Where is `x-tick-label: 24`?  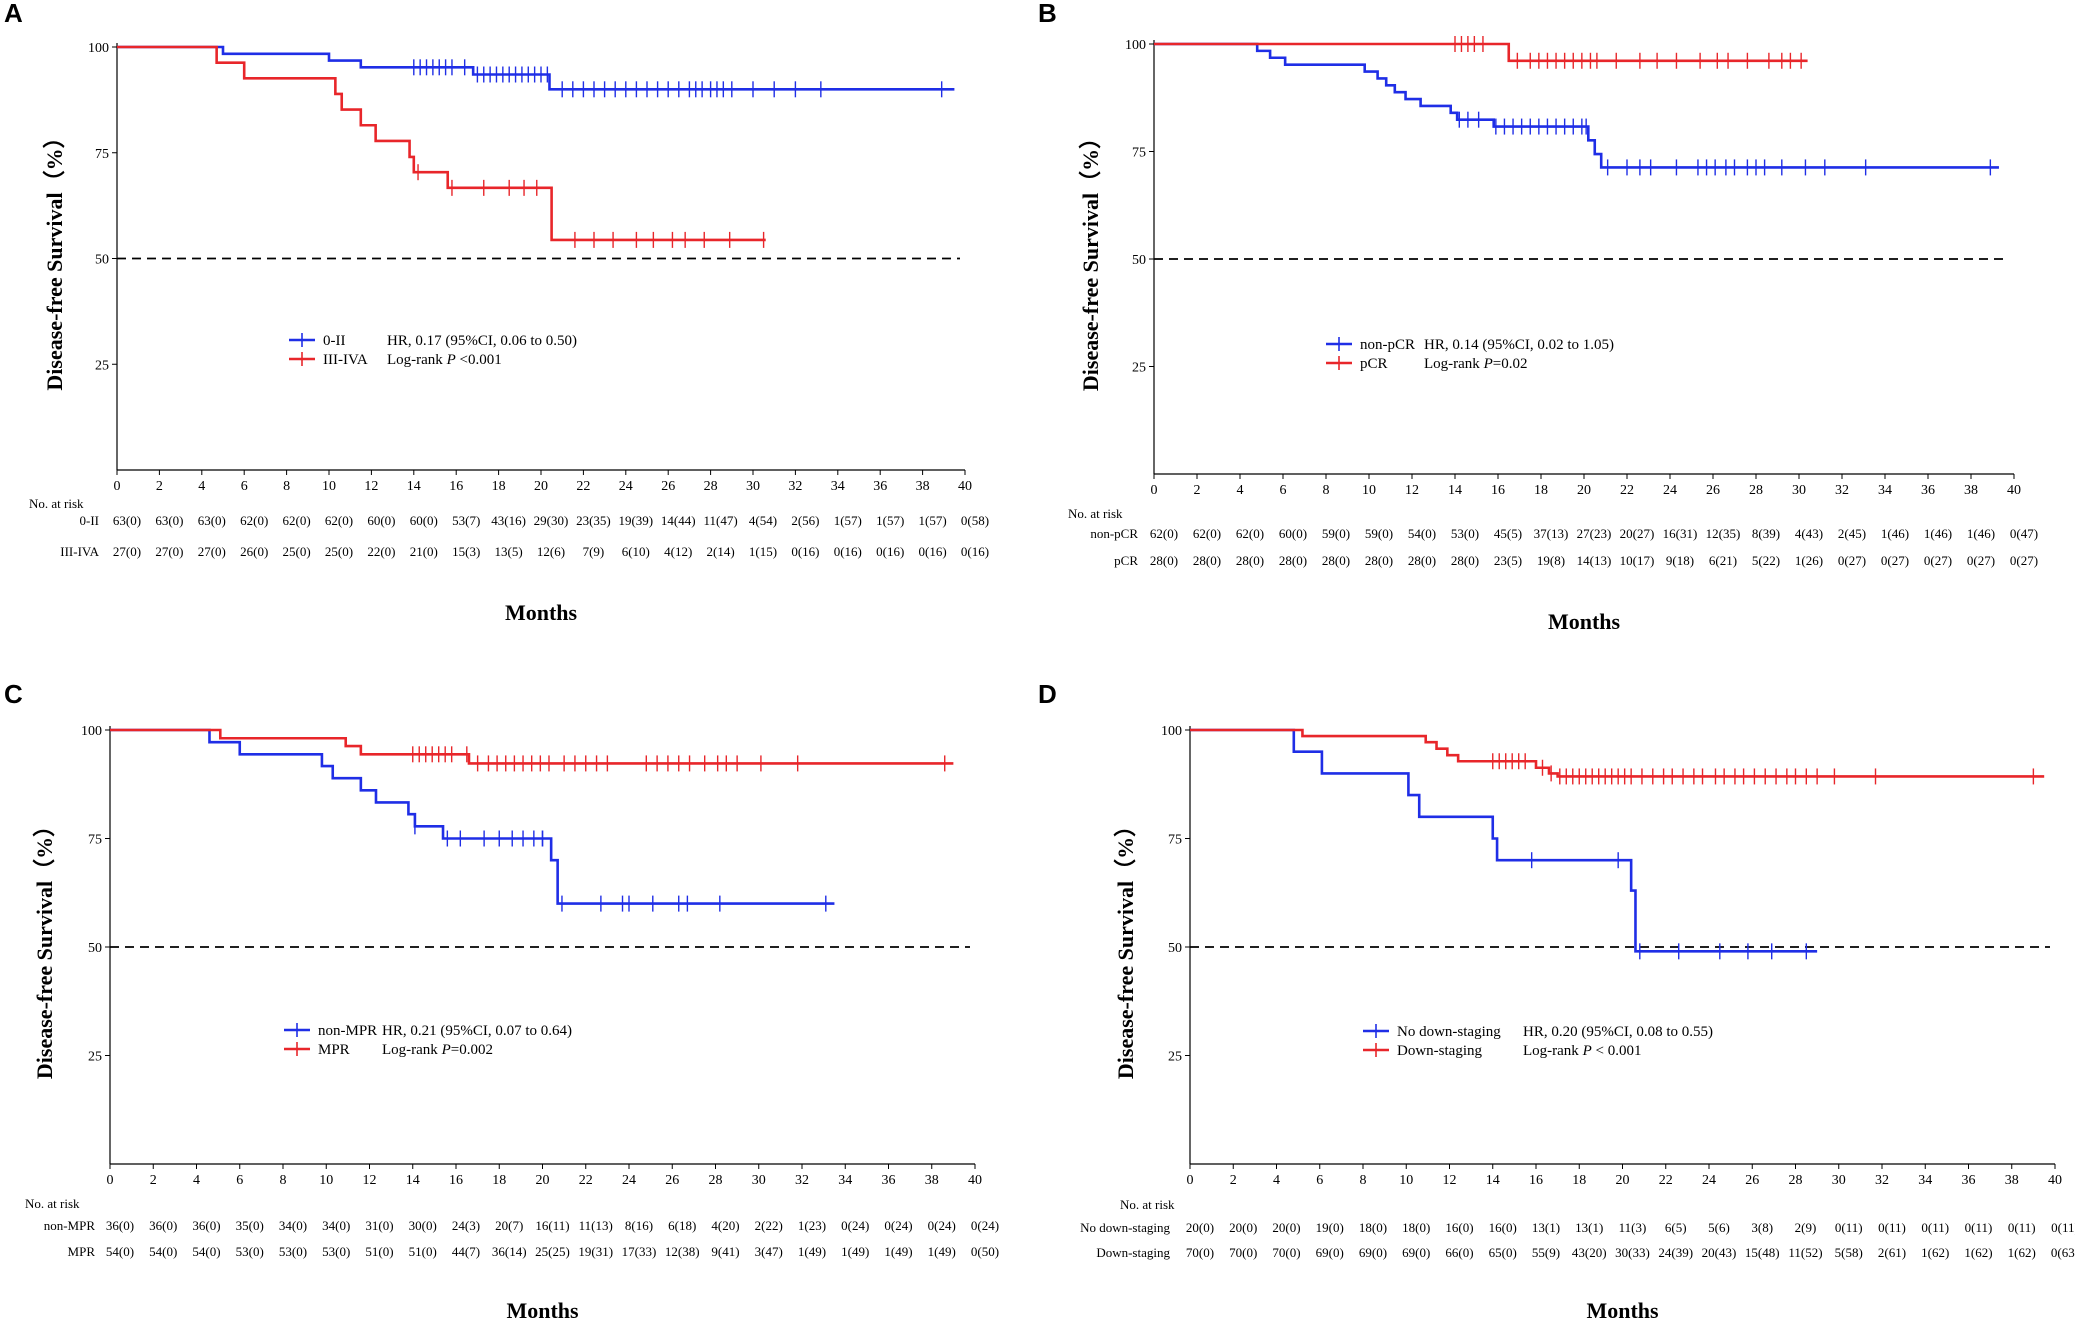 x-tick-label: 24 is located at coordinates (629, 1180).